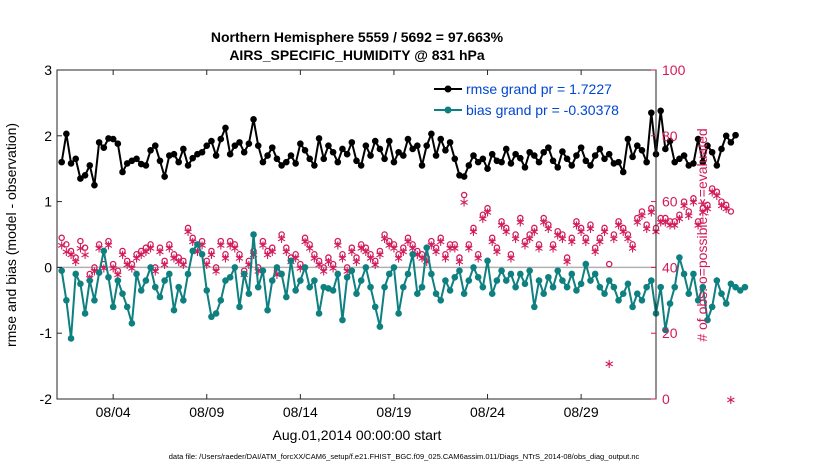 The image size is (830, 470). What do you see at coordinates (487, 412) in the screenshot?
I see `x-tick-label: 08/24` at bounding box center [487, 412].